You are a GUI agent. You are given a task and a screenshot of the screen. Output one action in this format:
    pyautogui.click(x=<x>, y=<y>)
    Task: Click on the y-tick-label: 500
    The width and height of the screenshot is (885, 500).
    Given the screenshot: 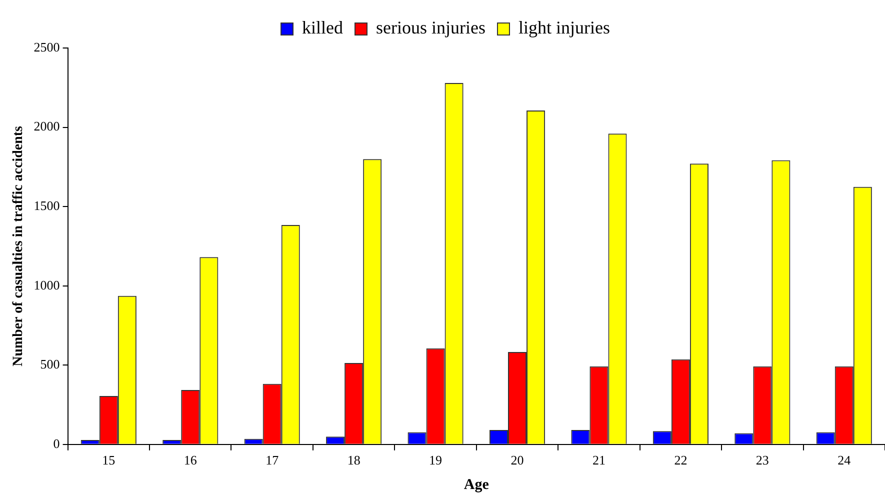 What is the action you would take?
    pyautogui.click(x=50, y=364)
    